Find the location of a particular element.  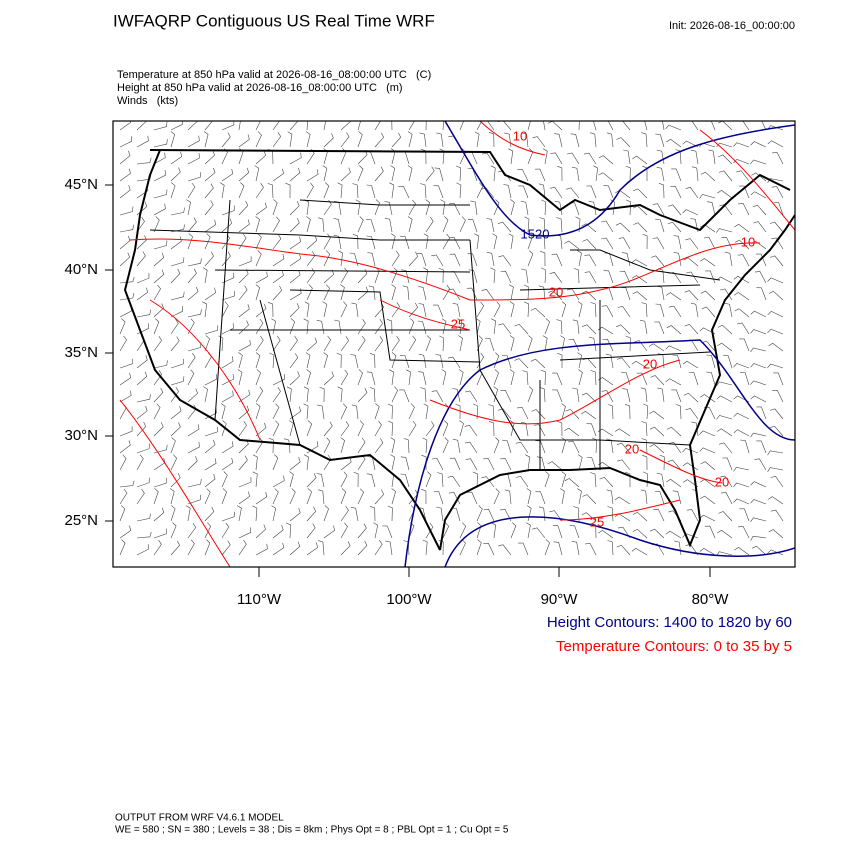

contour-label: 25 is located at coordinates (458, 323).